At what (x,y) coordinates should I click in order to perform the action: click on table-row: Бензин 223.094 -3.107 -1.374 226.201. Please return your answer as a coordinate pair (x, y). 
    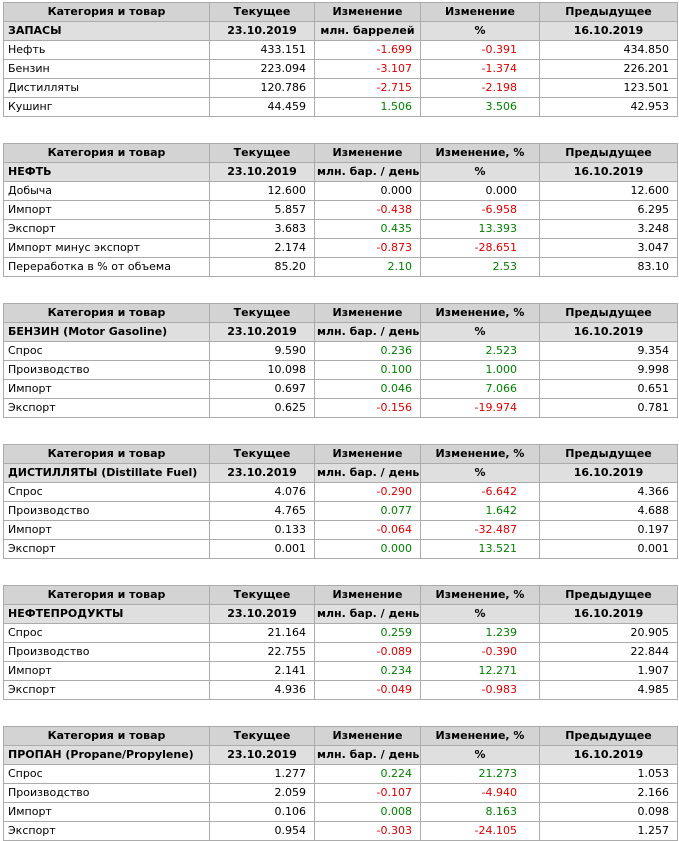
    Looking at the image, I should click on (340, 69).